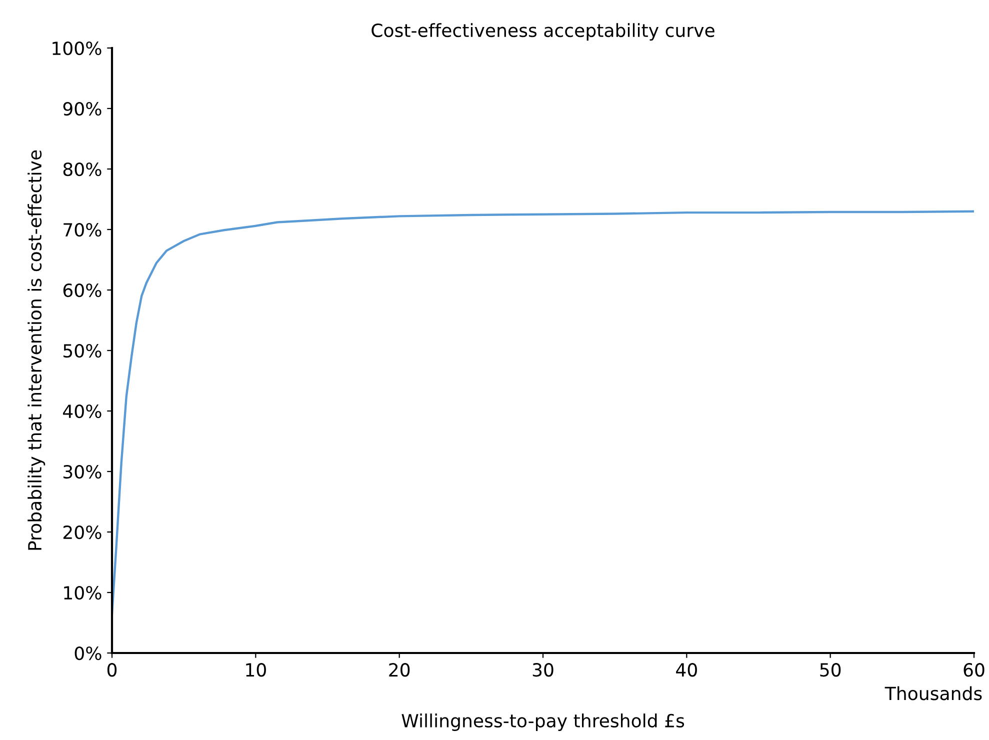 This screenshot has width=989, height=740. Describe the element at coordinates (88, 653) in the screenshot. I see `y-tick-label: 0%` at that location.